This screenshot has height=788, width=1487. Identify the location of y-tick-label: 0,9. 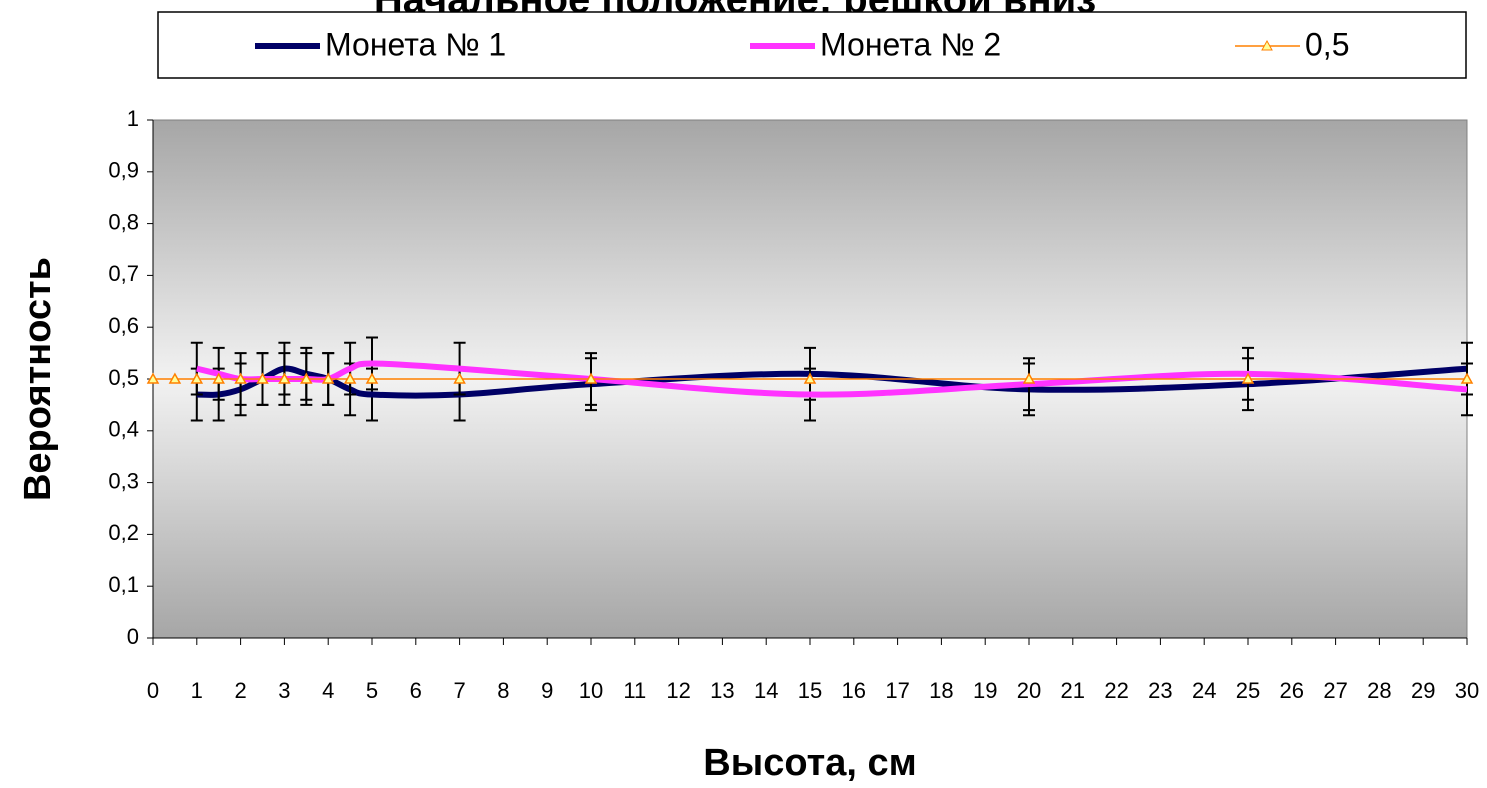
(123, 170).